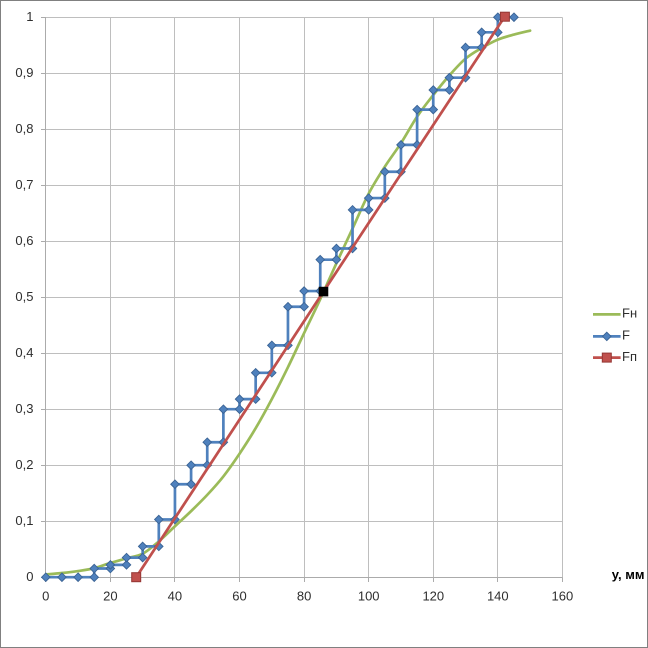 The width and height of the screenshot is (648, 648). Describe the element at coordinates (24, 184) in the screenshot. I see `svg-text: 0,7` at that location.